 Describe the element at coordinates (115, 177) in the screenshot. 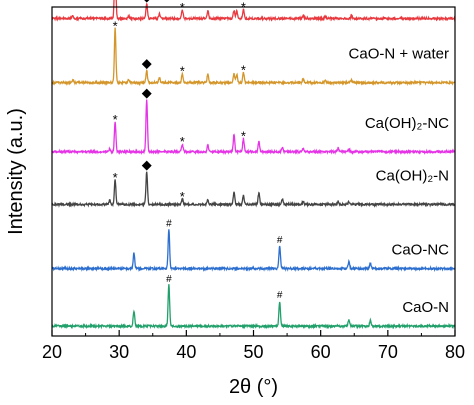

I see `peak-marker-3-0: *` at that location.